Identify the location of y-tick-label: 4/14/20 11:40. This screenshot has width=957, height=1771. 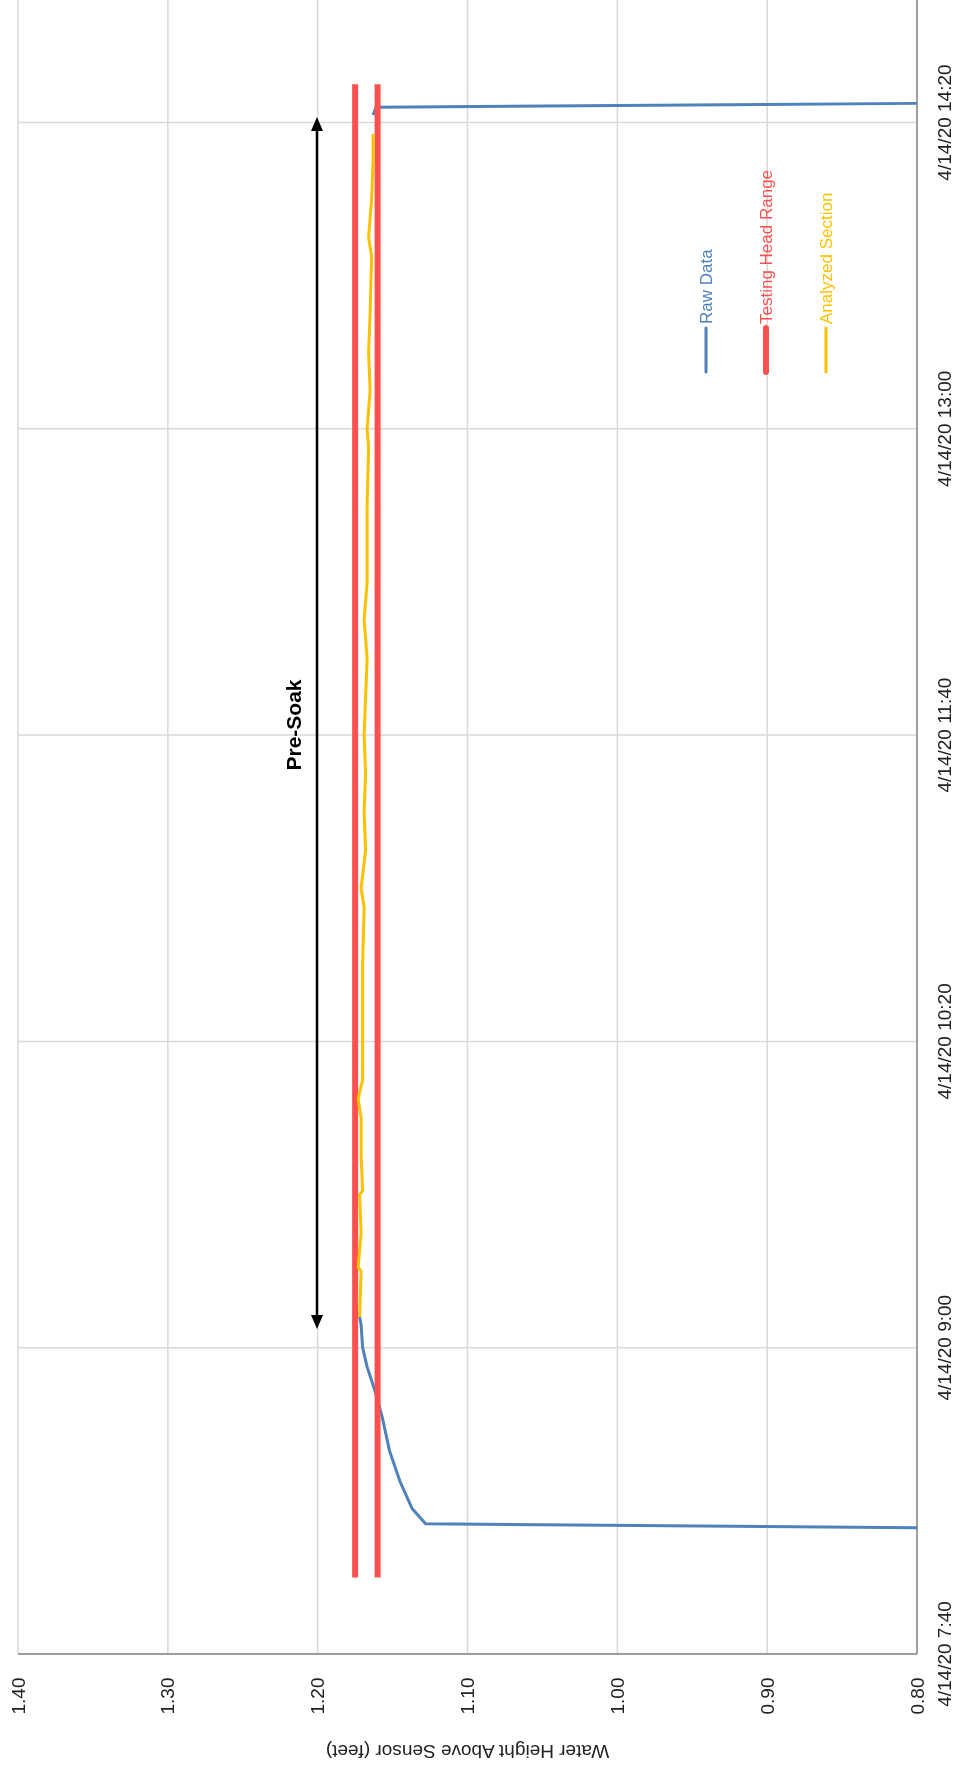
(944, 735).